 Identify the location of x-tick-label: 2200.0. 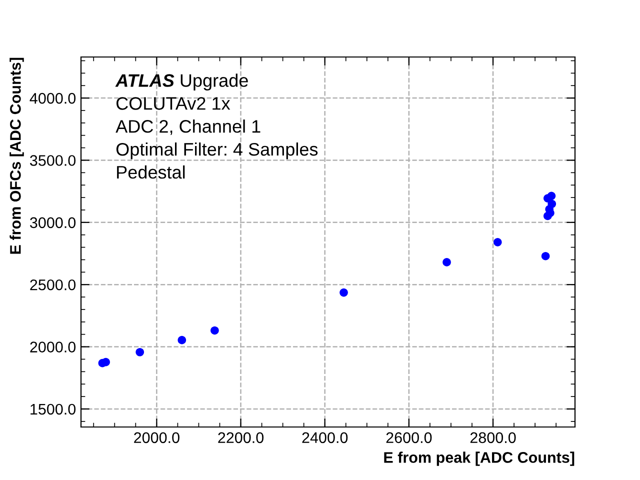
(241, 438).